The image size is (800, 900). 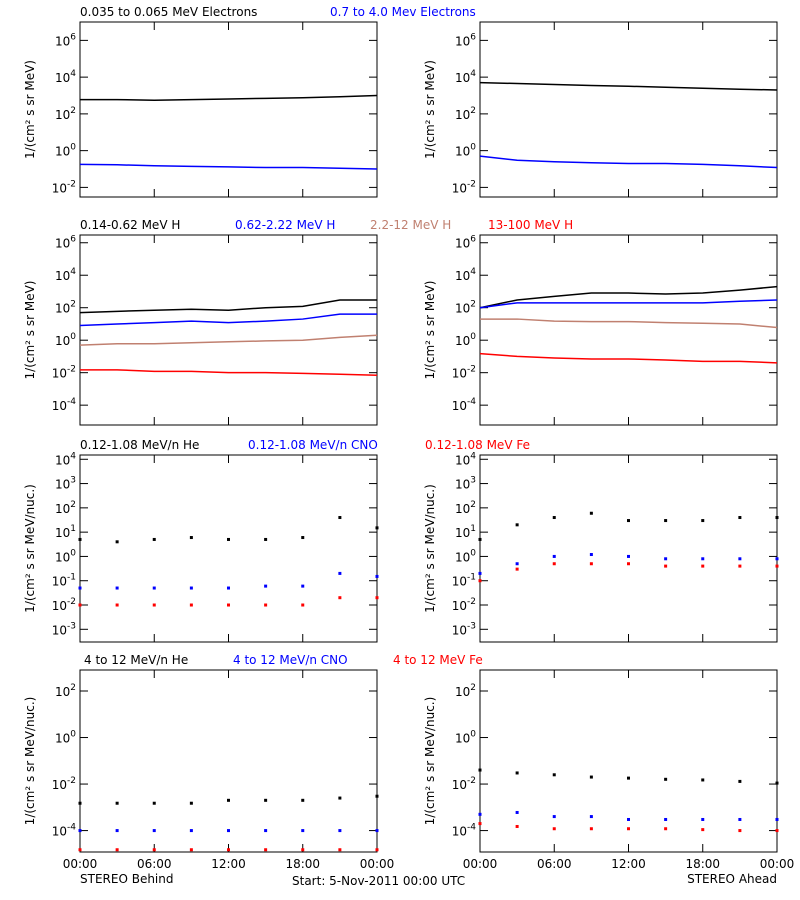 What do you see at coordinates (64, 831) in the screenshot?
I see `y-tick-label: 10⁻⁴` at bounding box center [64, 831].